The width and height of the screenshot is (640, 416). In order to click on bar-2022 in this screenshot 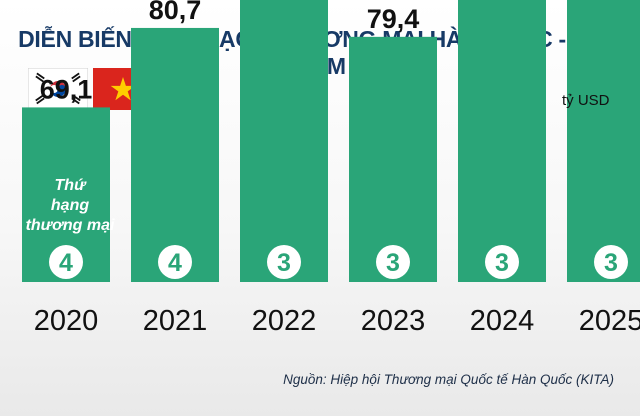, I will do `click(284, 141)`.